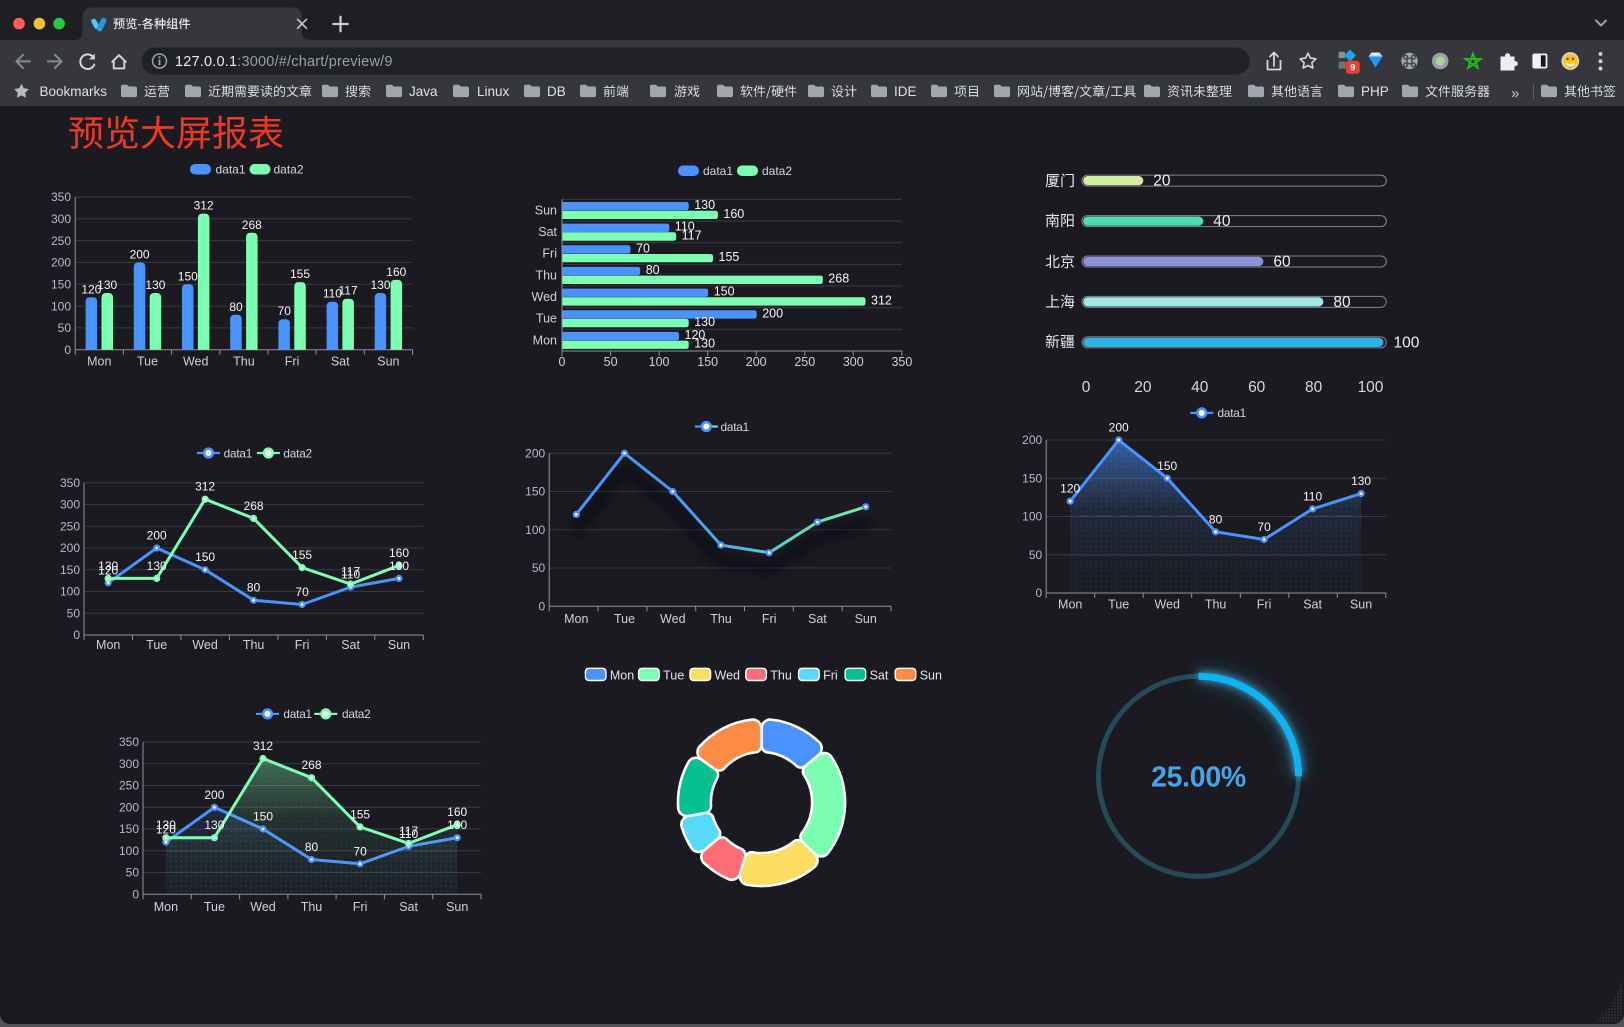 This screenshot has width=1624, height=1027. Describe the element at coordinates (493, 91) in the screenshot. I see `svg-text: Linux` at that location.